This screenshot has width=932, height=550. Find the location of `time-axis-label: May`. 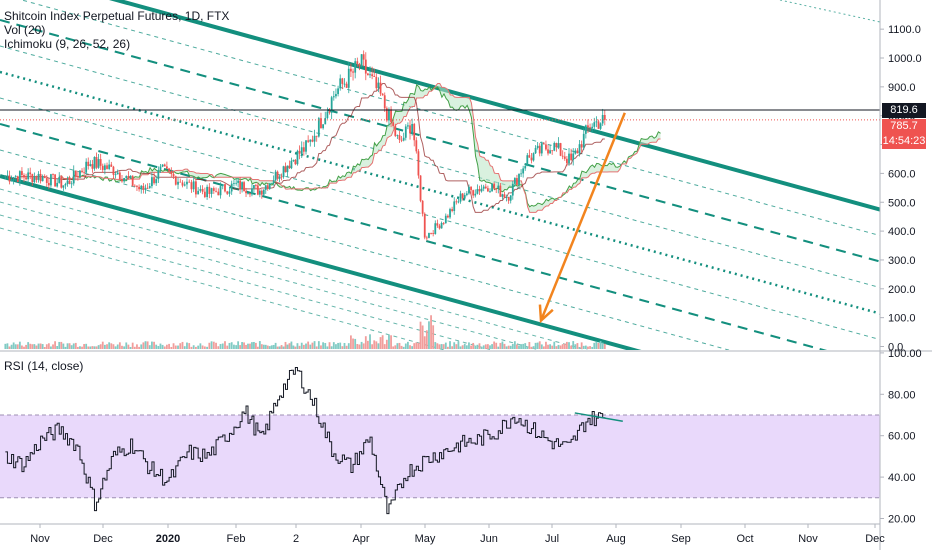

time-axis-label: May is located at coordinates (425, 539).